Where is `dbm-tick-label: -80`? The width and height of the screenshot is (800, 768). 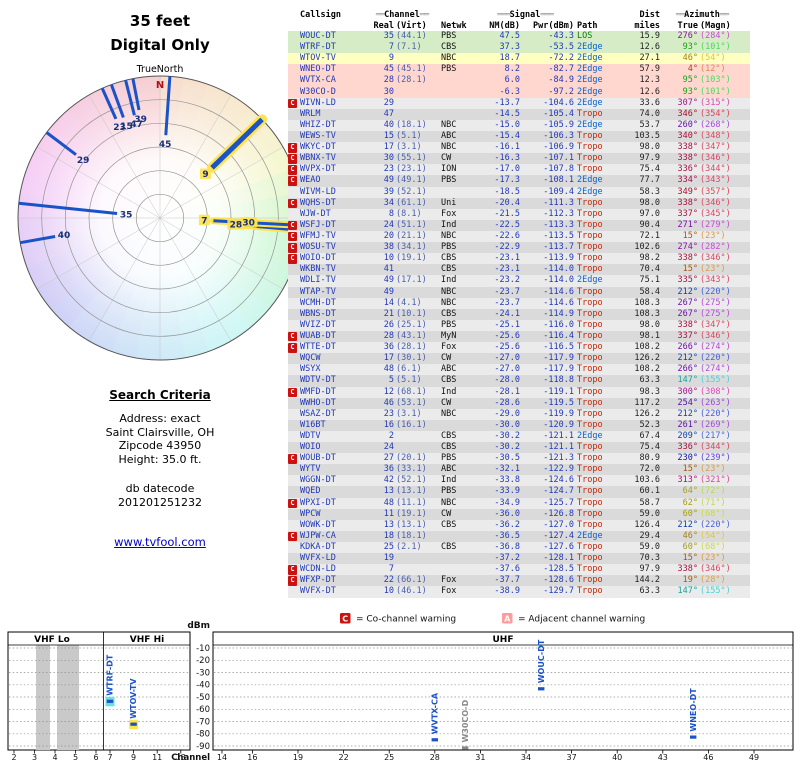
dbm-tick-label: -80 is located at coordinates (203, 735).